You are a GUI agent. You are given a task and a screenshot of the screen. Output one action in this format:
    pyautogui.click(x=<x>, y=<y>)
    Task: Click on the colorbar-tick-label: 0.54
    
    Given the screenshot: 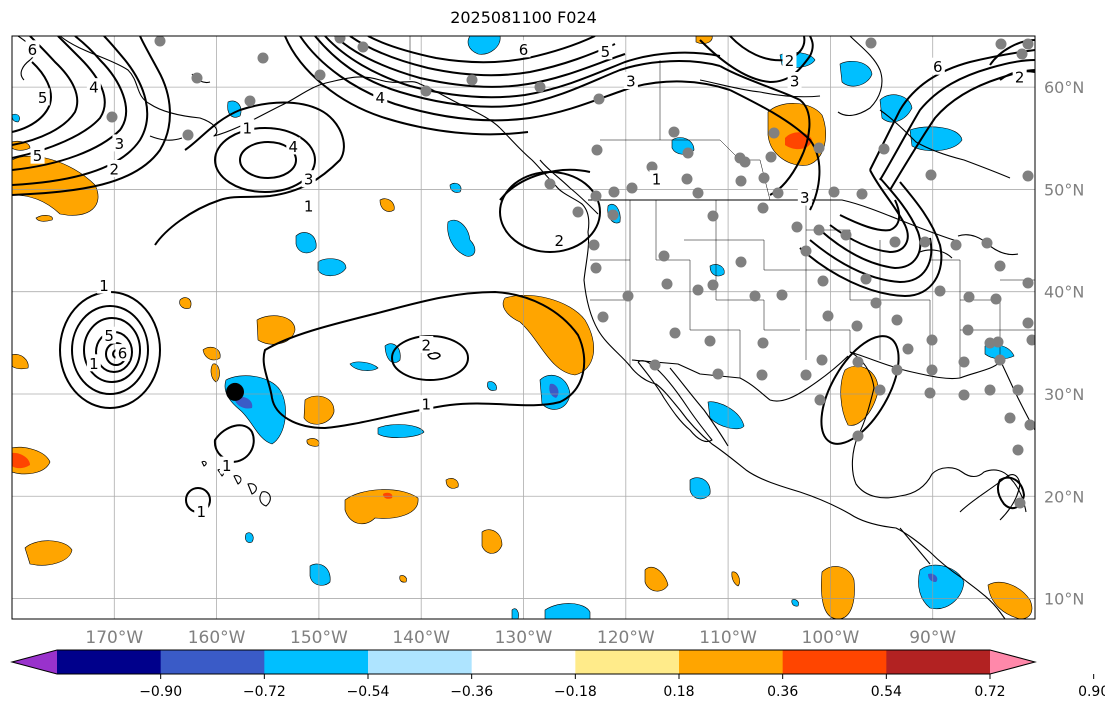 What is the action you would take?
    pyautogui.click(x=886, y=692)
    